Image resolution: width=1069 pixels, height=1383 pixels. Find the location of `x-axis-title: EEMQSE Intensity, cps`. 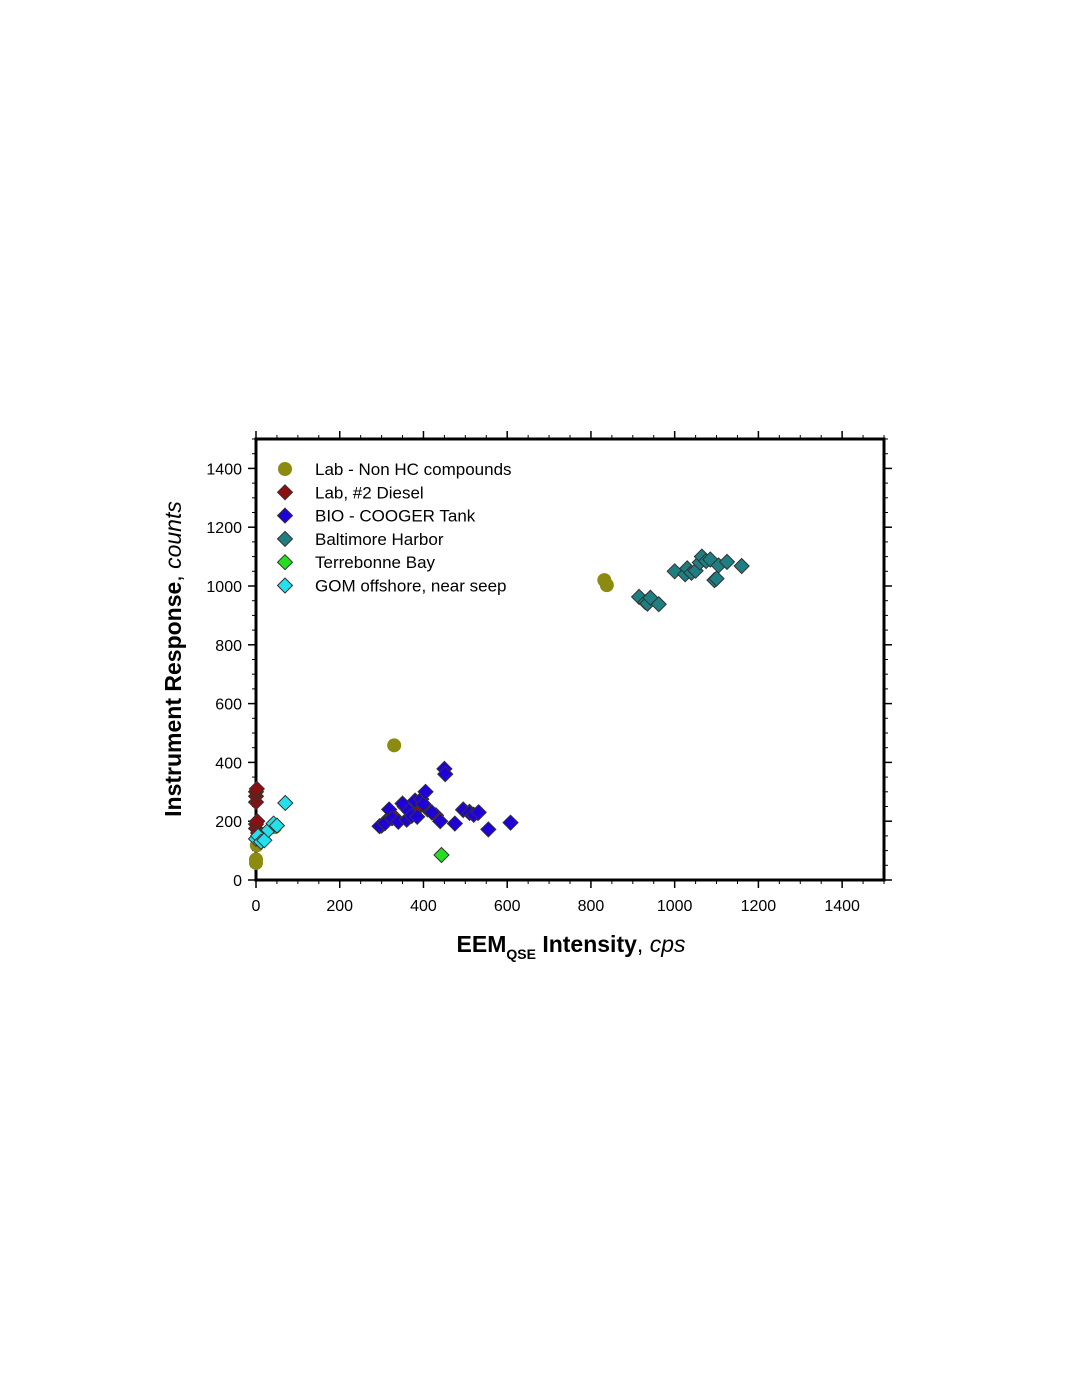

x-axis-title: EEMQSE Intensity, cps is located at coordinates (571, 946).